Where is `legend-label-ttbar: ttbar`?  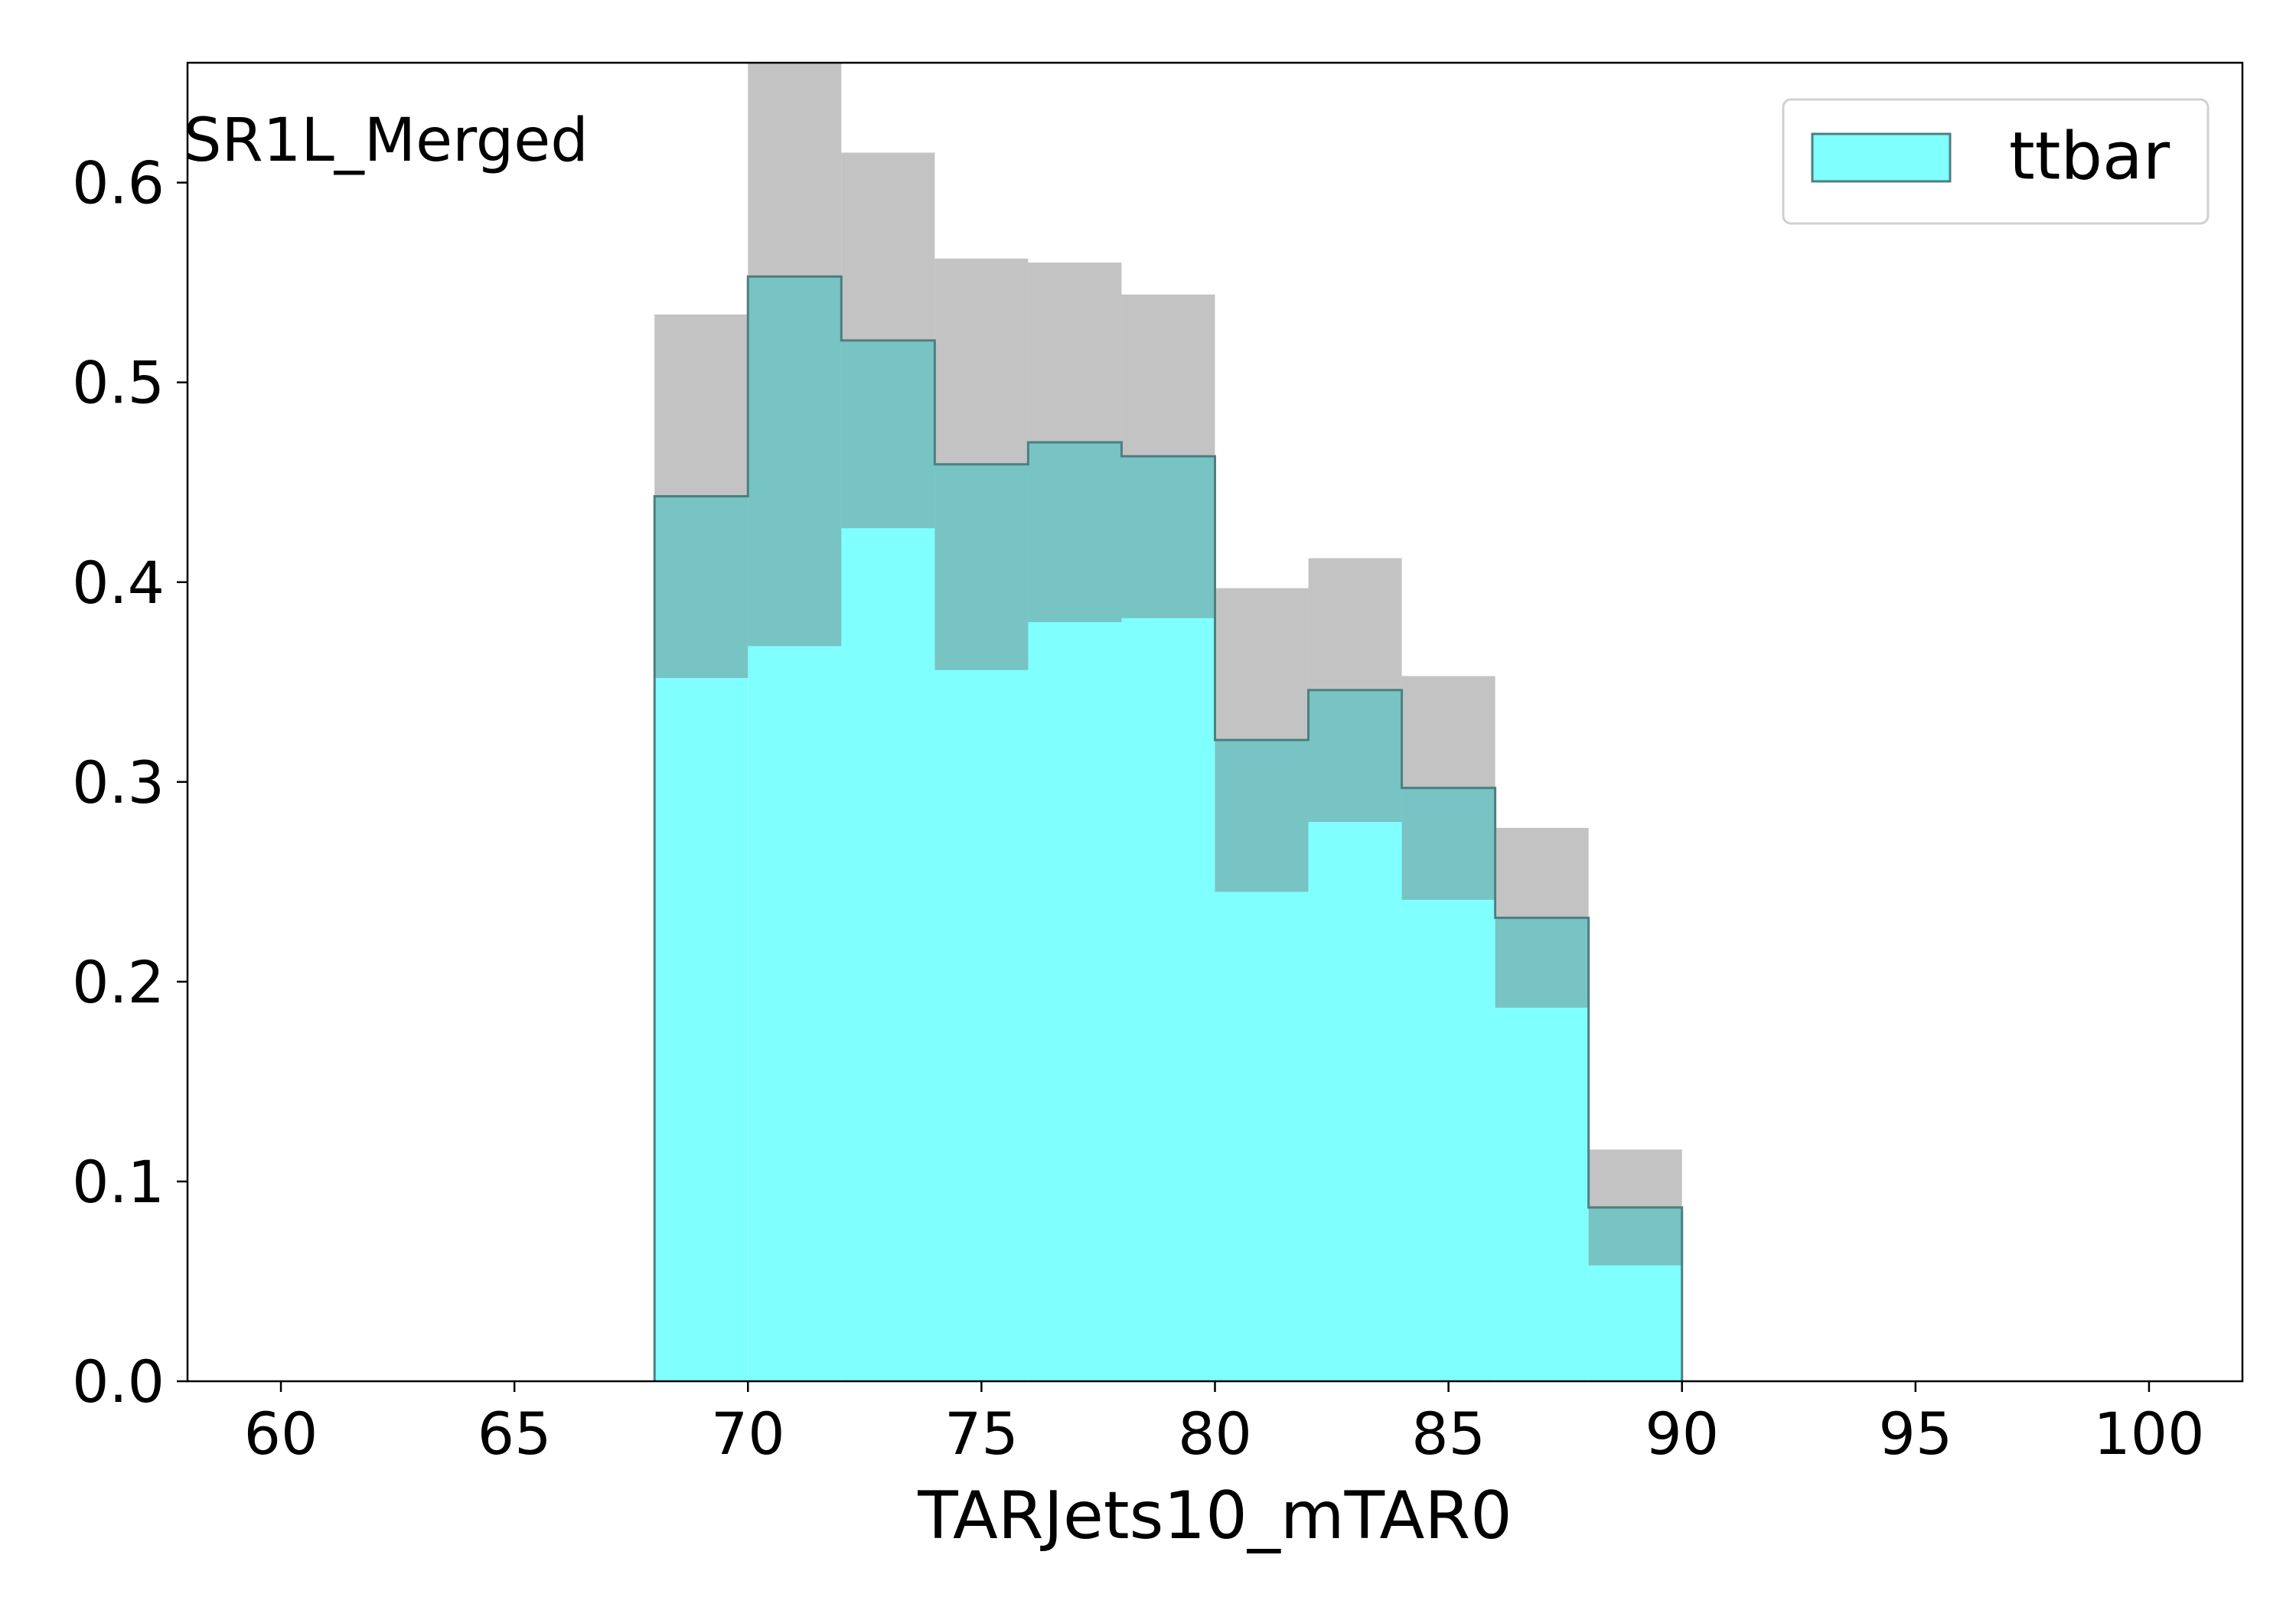 legend-label-ttbar: ttbar is located at coordinates (2089, 156).